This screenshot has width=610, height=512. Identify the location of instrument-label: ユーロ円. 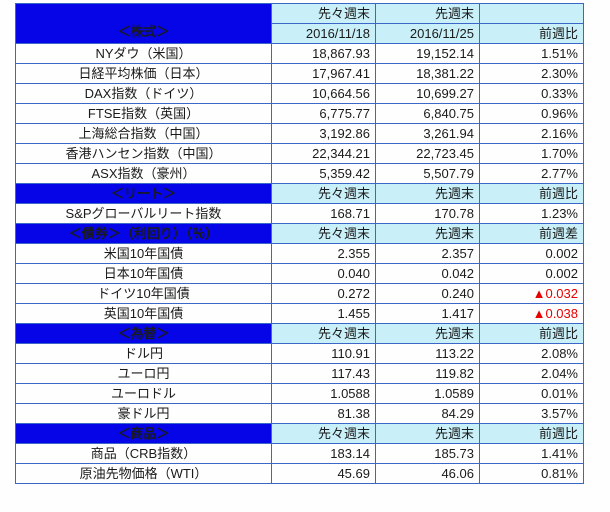
(143, 373).